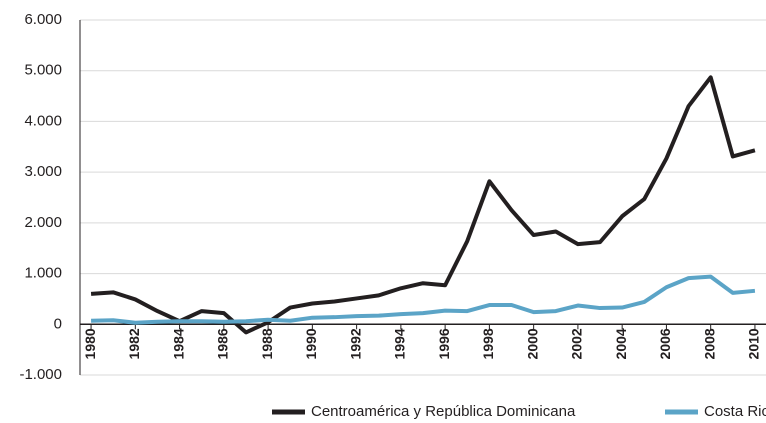 The width and height of the screenshot is (766, 423). Describe the element at coordinates (709, 343) in the screenshot. I see `x-tick-label: 2008` at that location.